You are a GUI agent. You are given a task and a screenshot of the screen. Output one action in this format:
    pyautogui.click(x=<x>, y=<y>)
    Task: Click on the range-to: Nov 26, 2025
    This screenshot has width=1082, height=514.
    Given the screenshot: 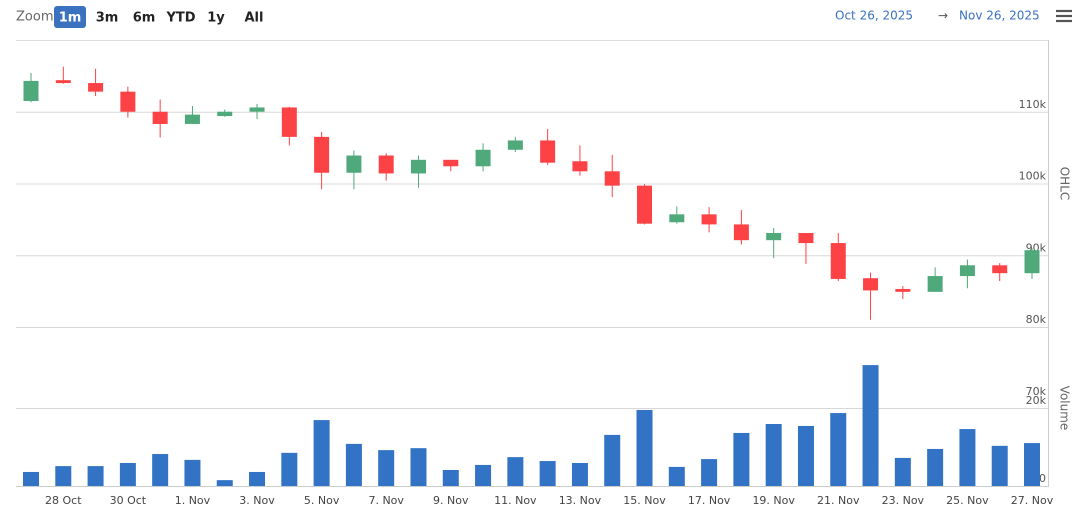 What is the action you would take?
    pyautogui.click(x=999, y=16)
    